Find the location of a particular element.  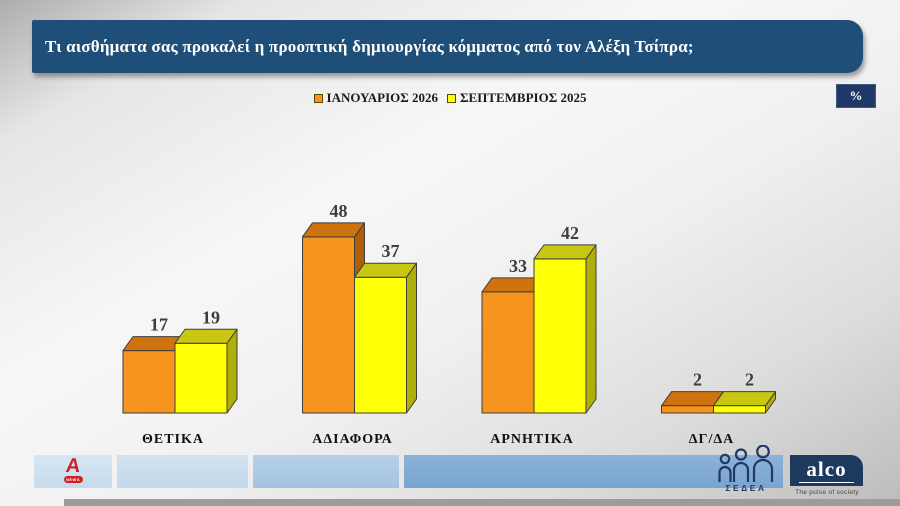

slide-bottom-shadow is located at coordinates (482, 502).